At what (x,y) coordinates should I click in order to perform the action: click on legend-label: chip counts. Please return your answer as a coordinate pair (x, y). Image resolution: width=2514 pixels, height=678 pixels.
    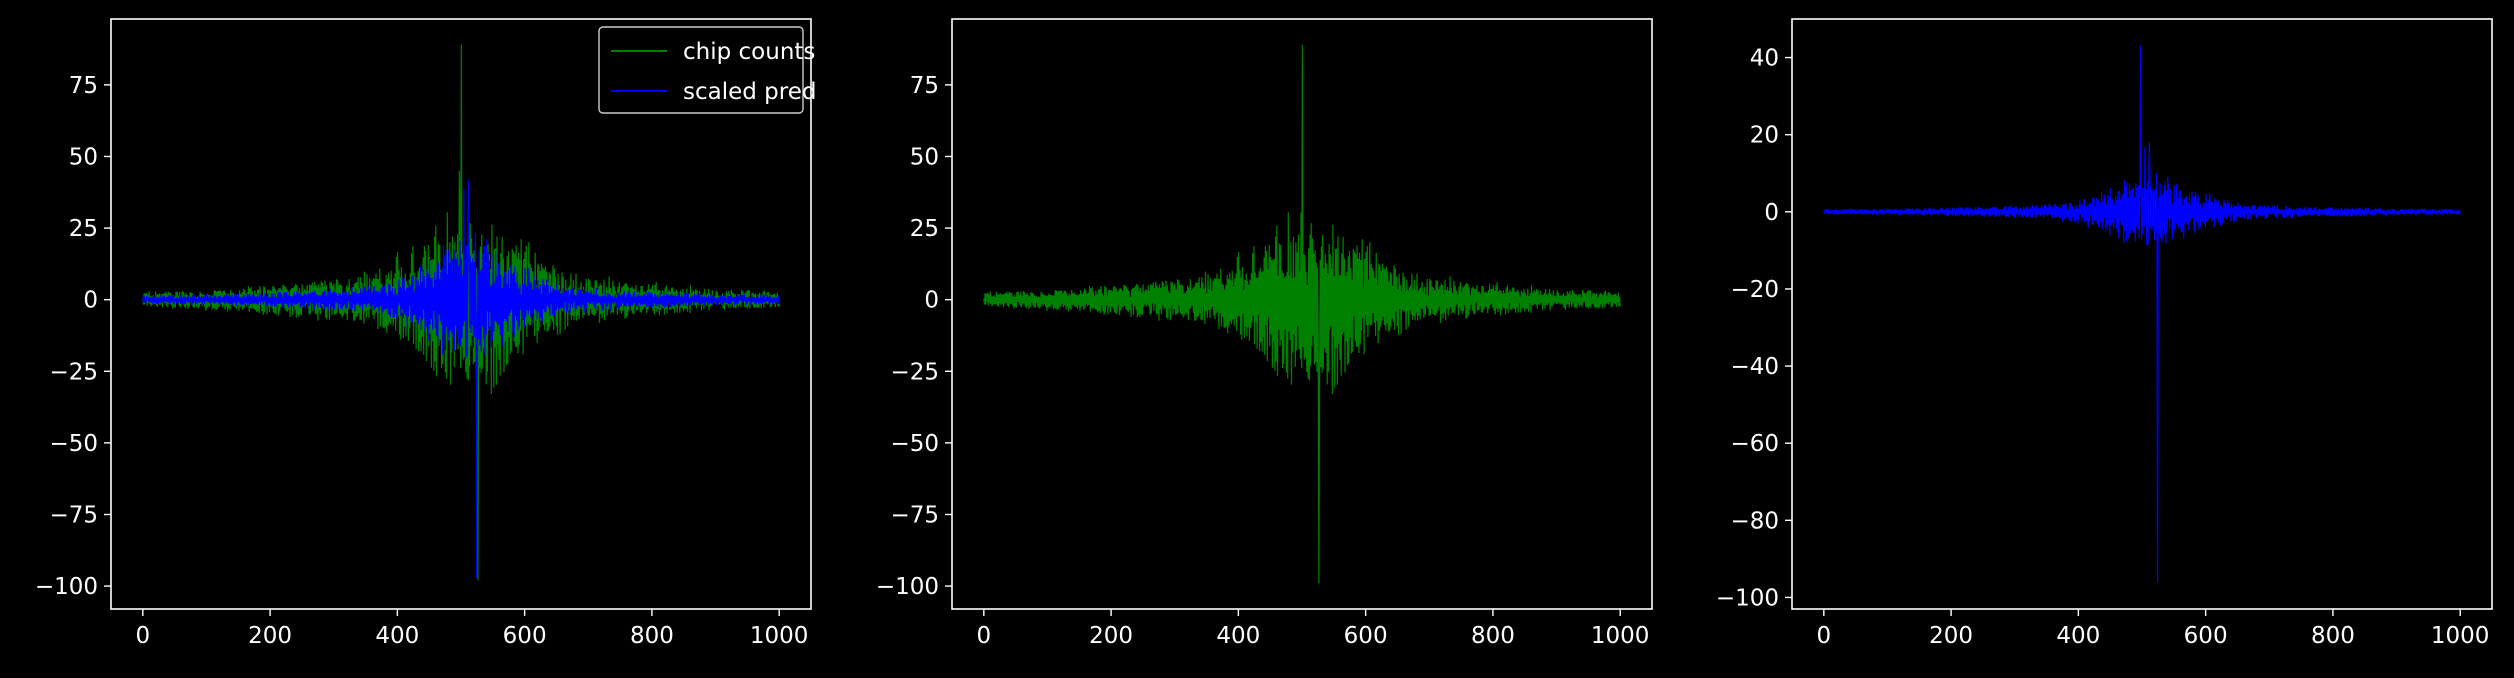
    Looking at the image, I should click on (749, 52).